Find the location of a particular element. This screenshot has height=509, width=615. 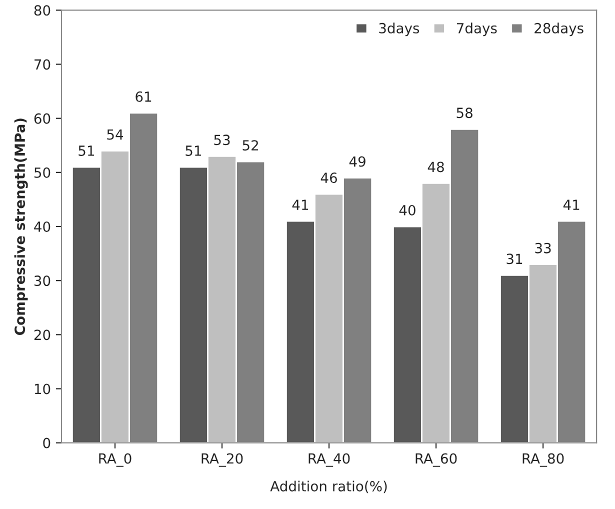

data-label: 53 is located at coordinates (222, 140).